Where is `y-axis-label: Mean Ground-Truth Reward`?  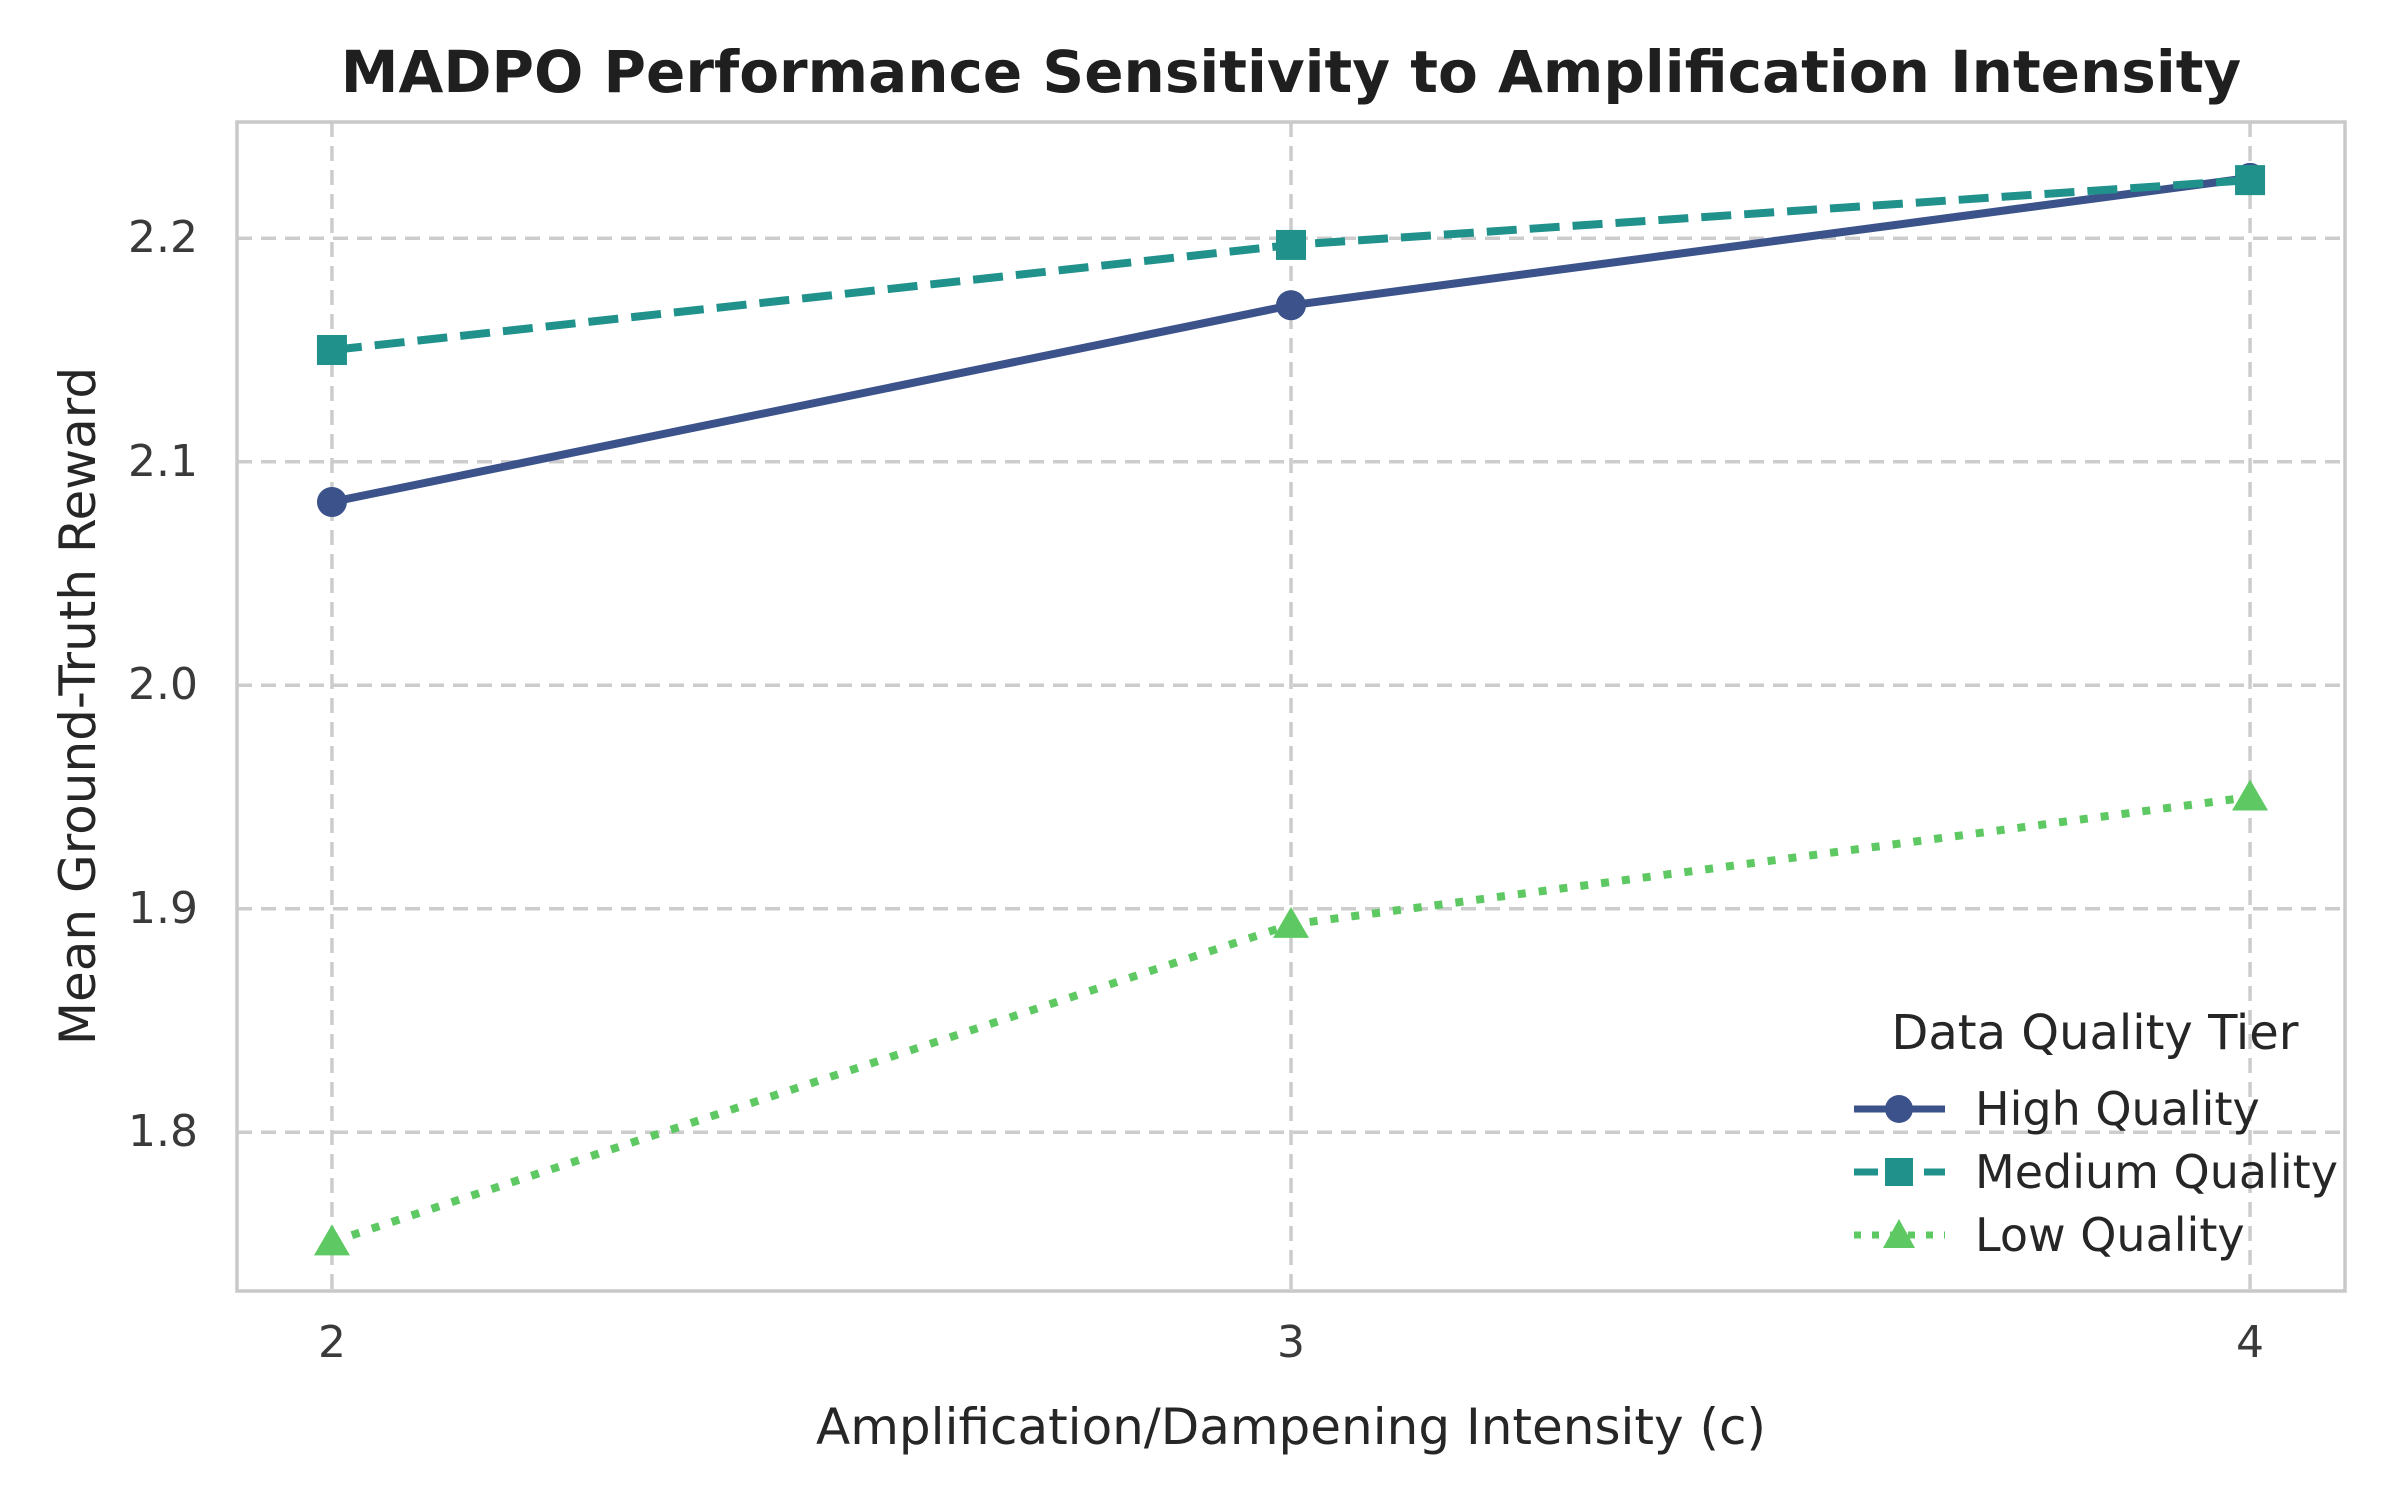
y-axis-label: Mean Ground-Truth Reward is located at coordinates (78, 706).